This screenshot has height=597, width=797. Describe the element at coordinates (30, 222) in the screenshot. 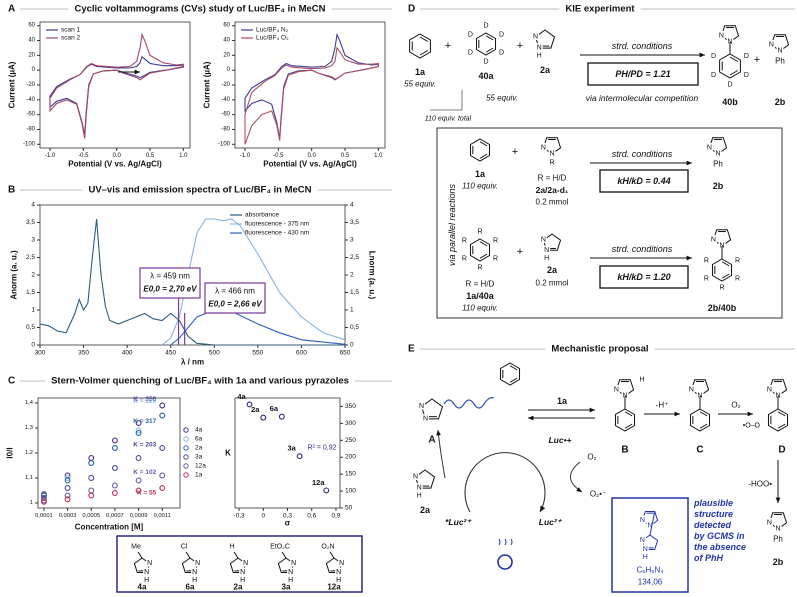

I see `y-tick-label: 3,5` at that location.